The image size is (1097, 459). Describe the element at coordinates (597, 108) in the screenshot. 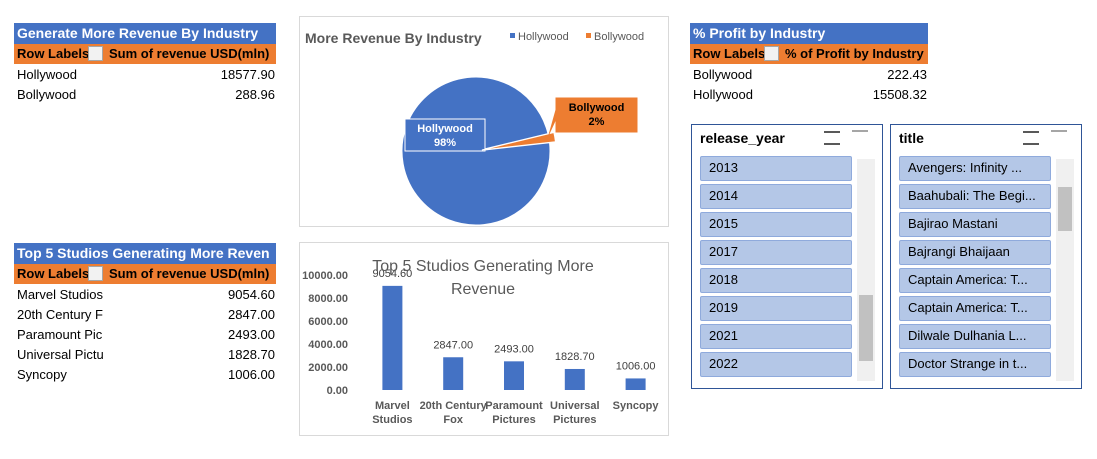

I see `data-label-name: Bollywood` at that location.